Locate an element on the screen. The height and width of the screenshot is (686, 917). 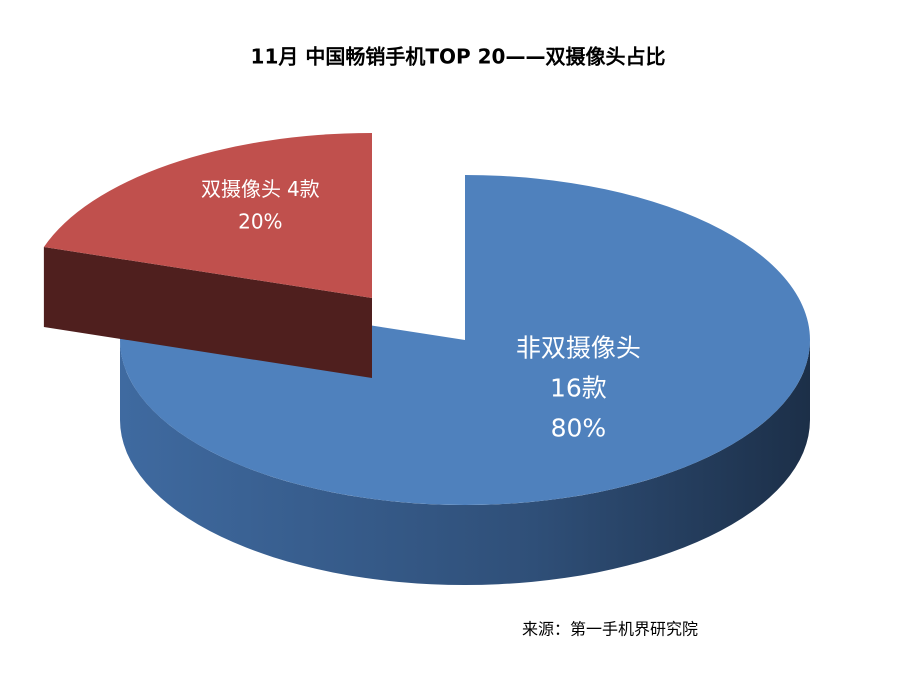
category-label: 双摄像头 is located at coordinates (241, 188).